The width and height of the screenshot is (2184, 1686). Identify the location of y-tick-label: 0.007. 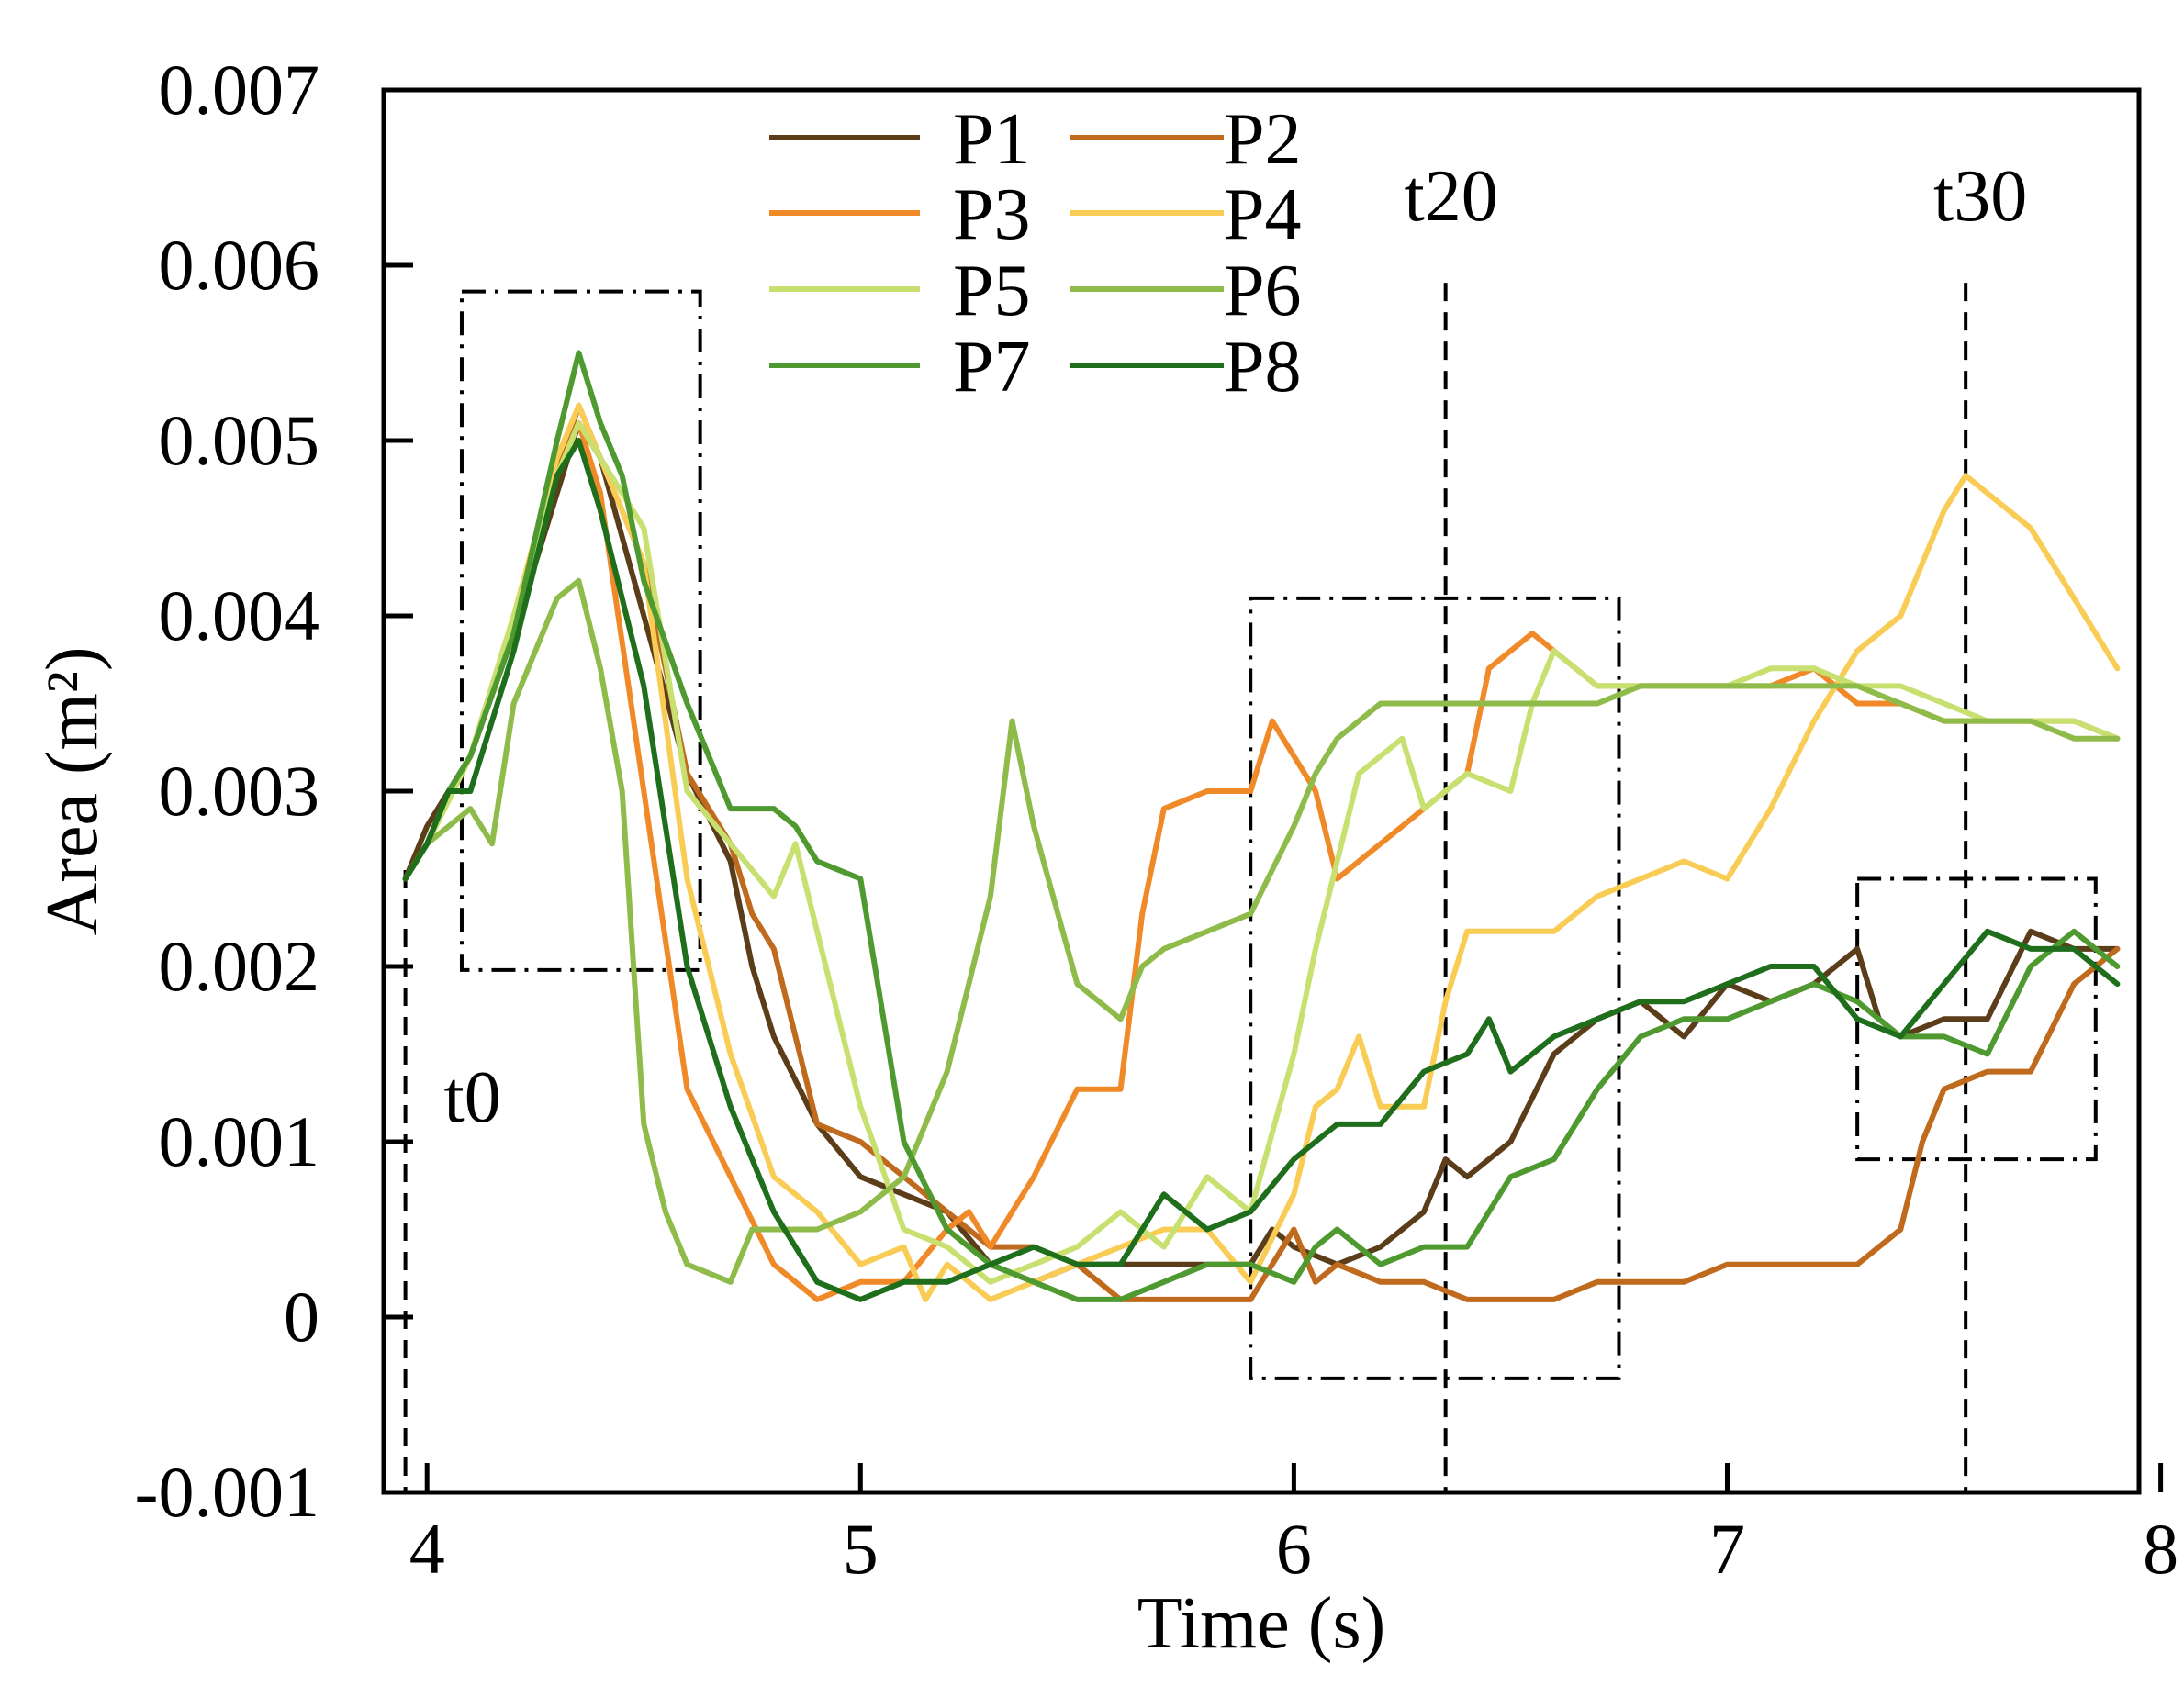
(239, 89).